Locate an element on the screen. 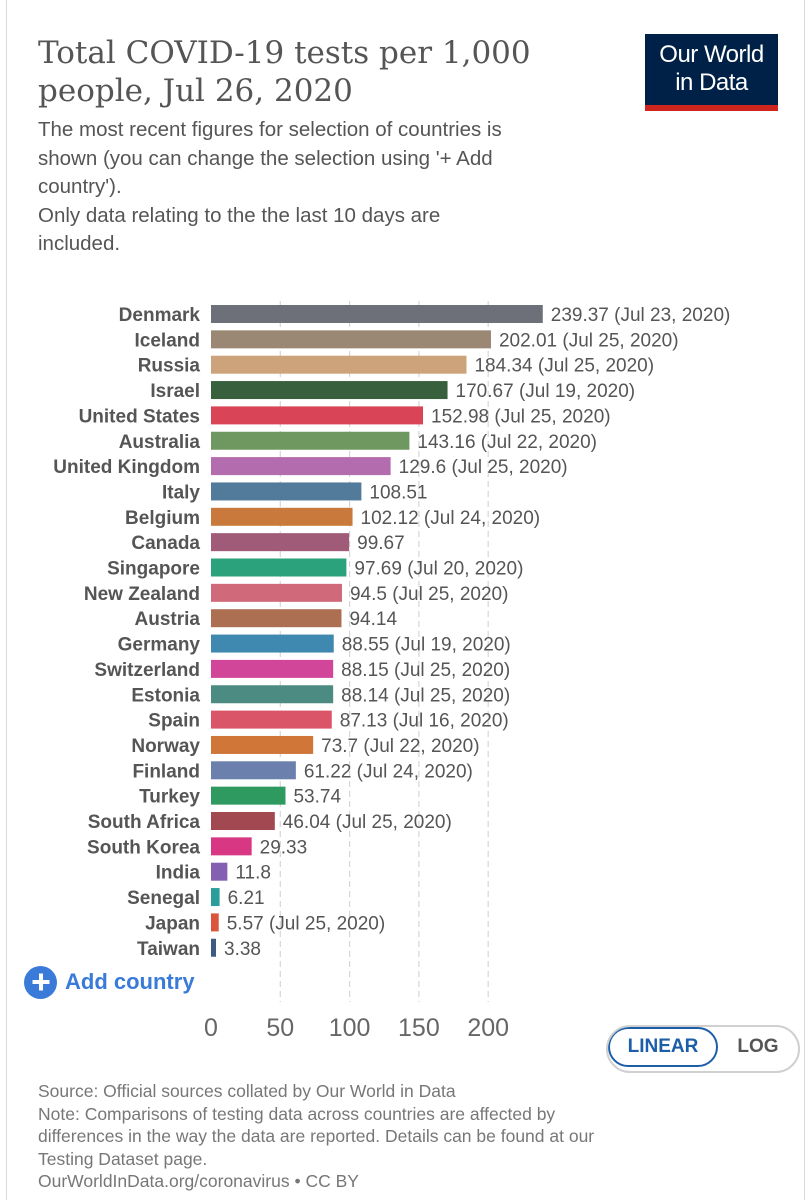  logo-line-2: in Data is located at coordinates (711, 82).